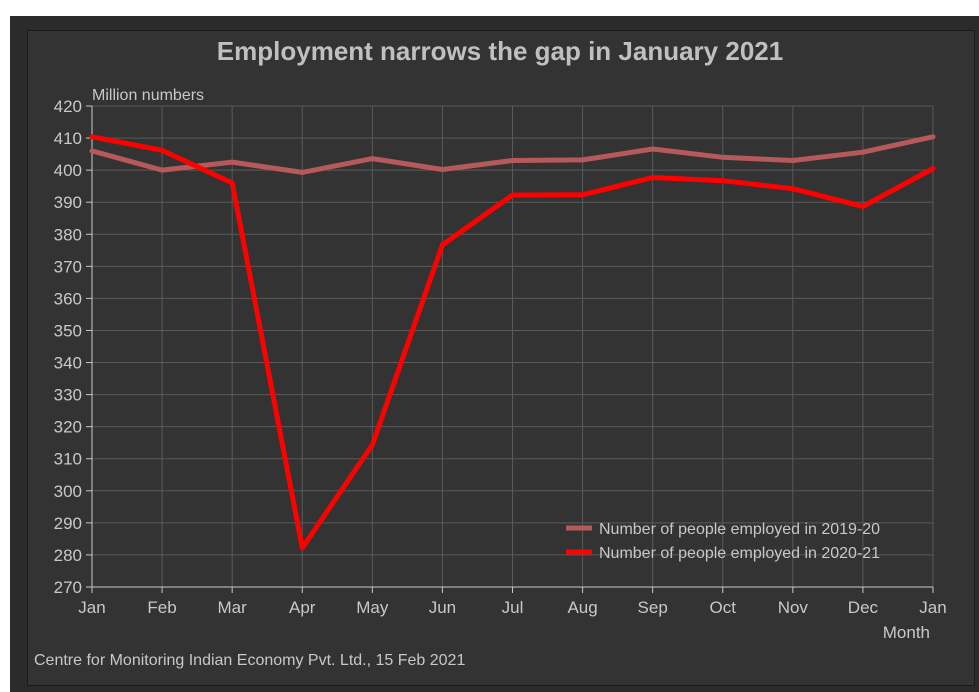  Describe the element at coordinates (68, 298) in the screenshot. I see `y-tick-label: 360` at that location.